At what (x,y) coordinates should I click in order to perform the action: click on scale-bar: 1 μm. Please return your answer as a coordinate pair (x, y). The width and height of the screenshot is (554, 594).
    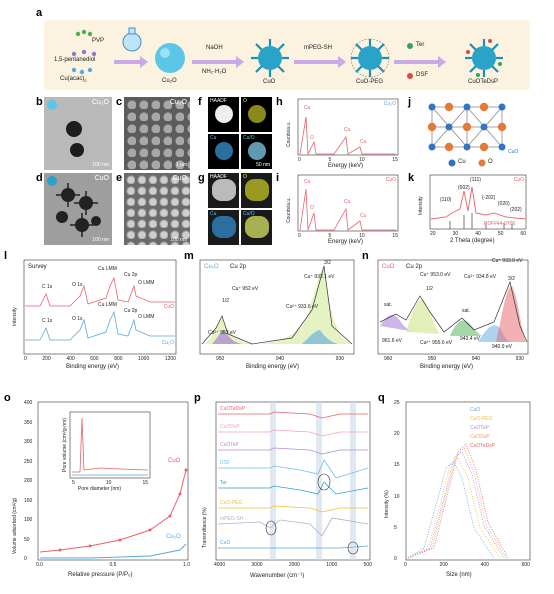
    Looking at the image, I should click on (181, 165).